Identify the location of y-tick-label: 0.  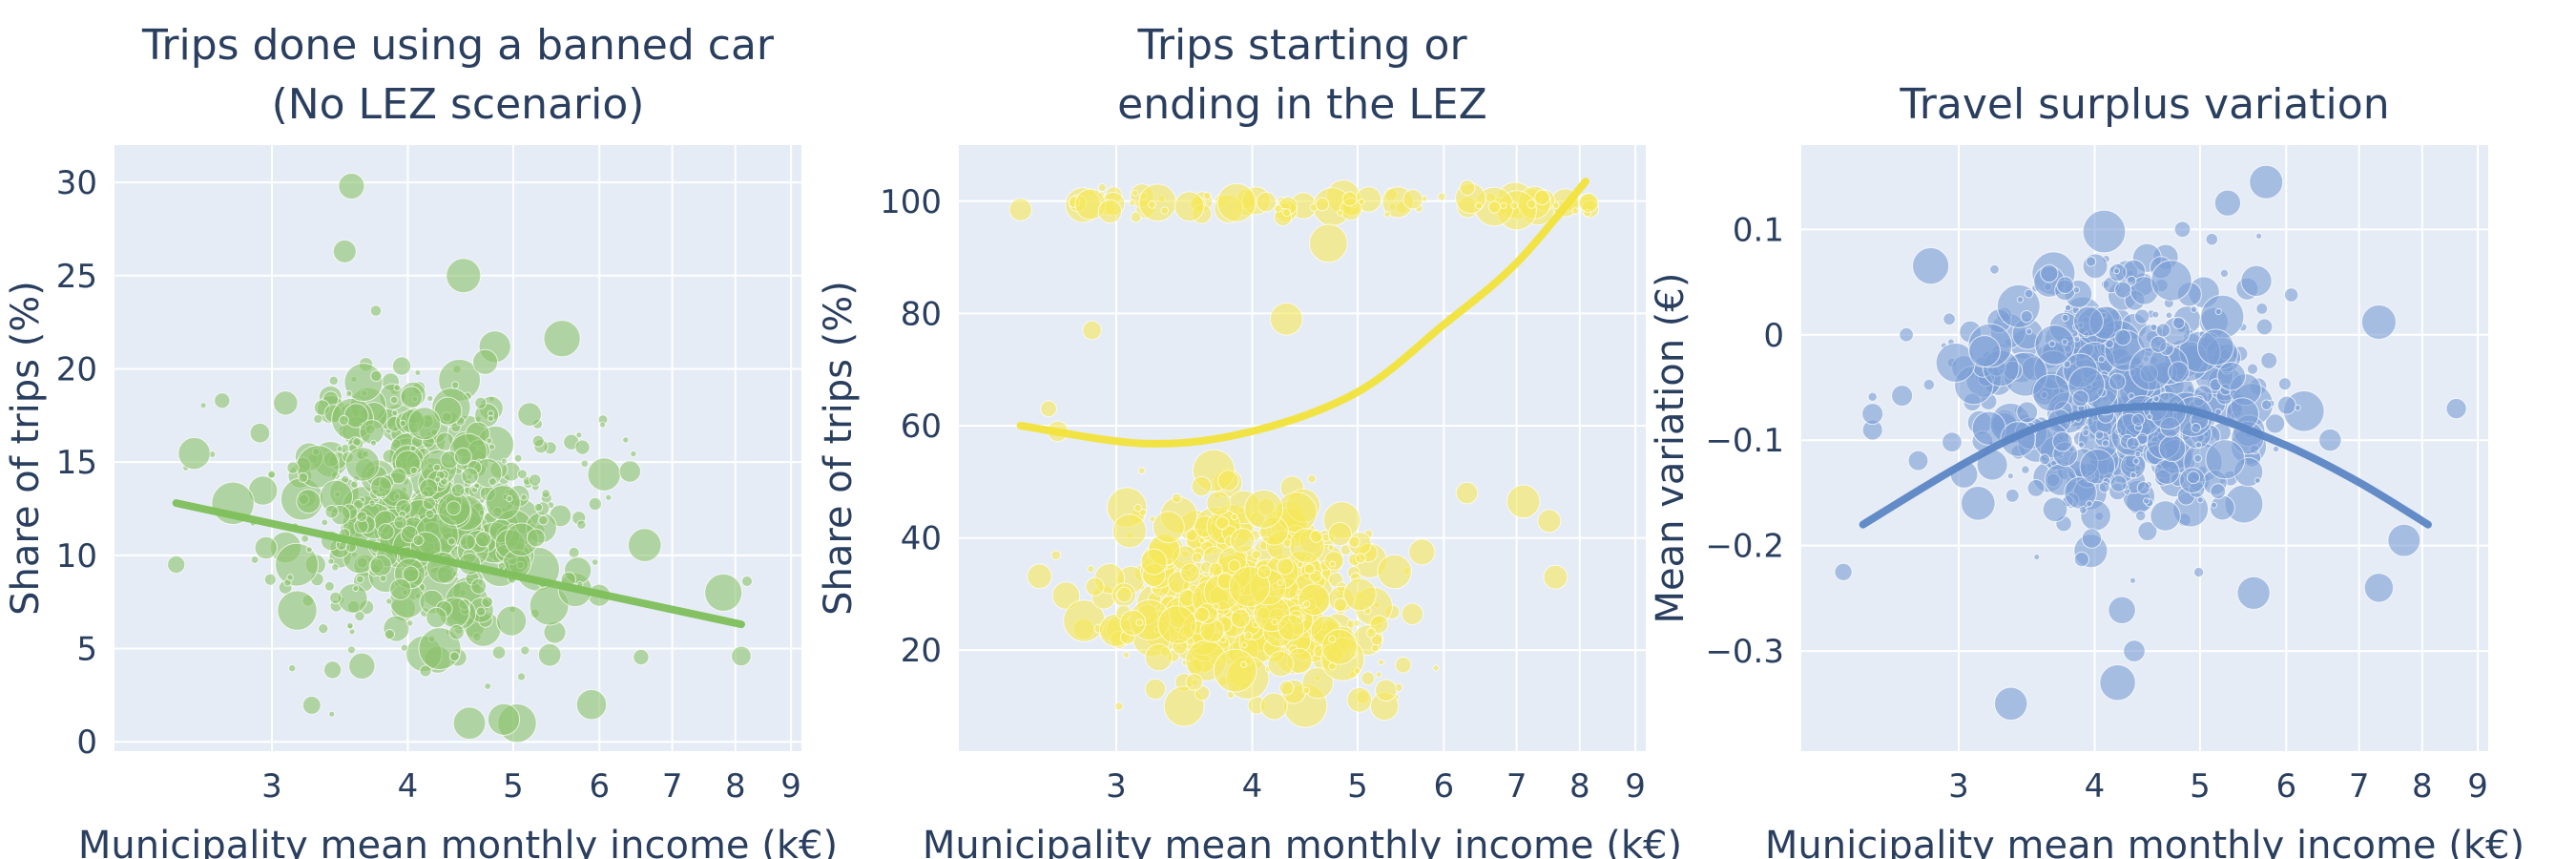
(1773, 336).